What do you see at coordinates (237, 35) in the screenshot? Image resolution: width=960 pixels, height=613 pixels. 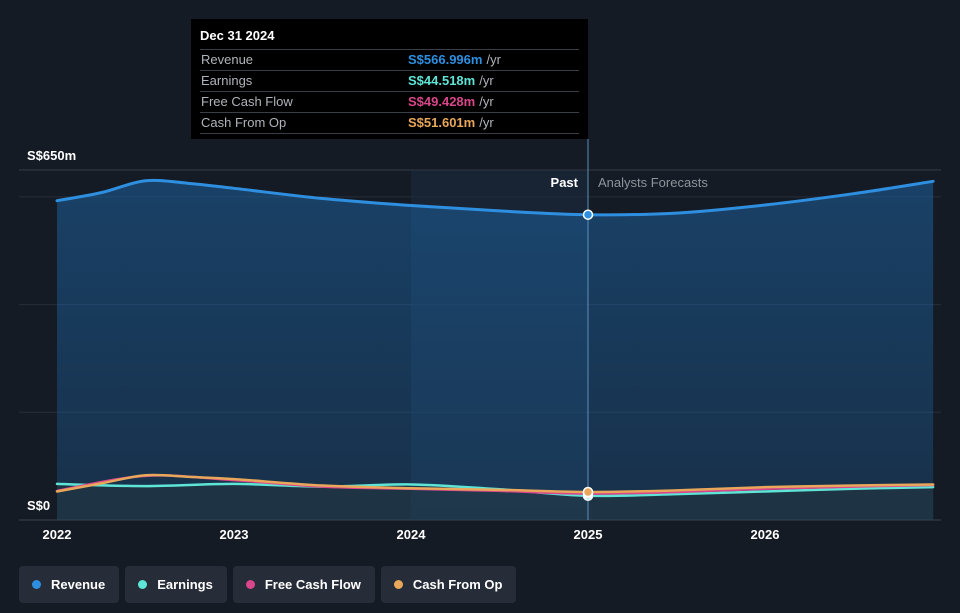 I see `tooltip-date: Dec 31 2024` at bounding box center [237, 35].